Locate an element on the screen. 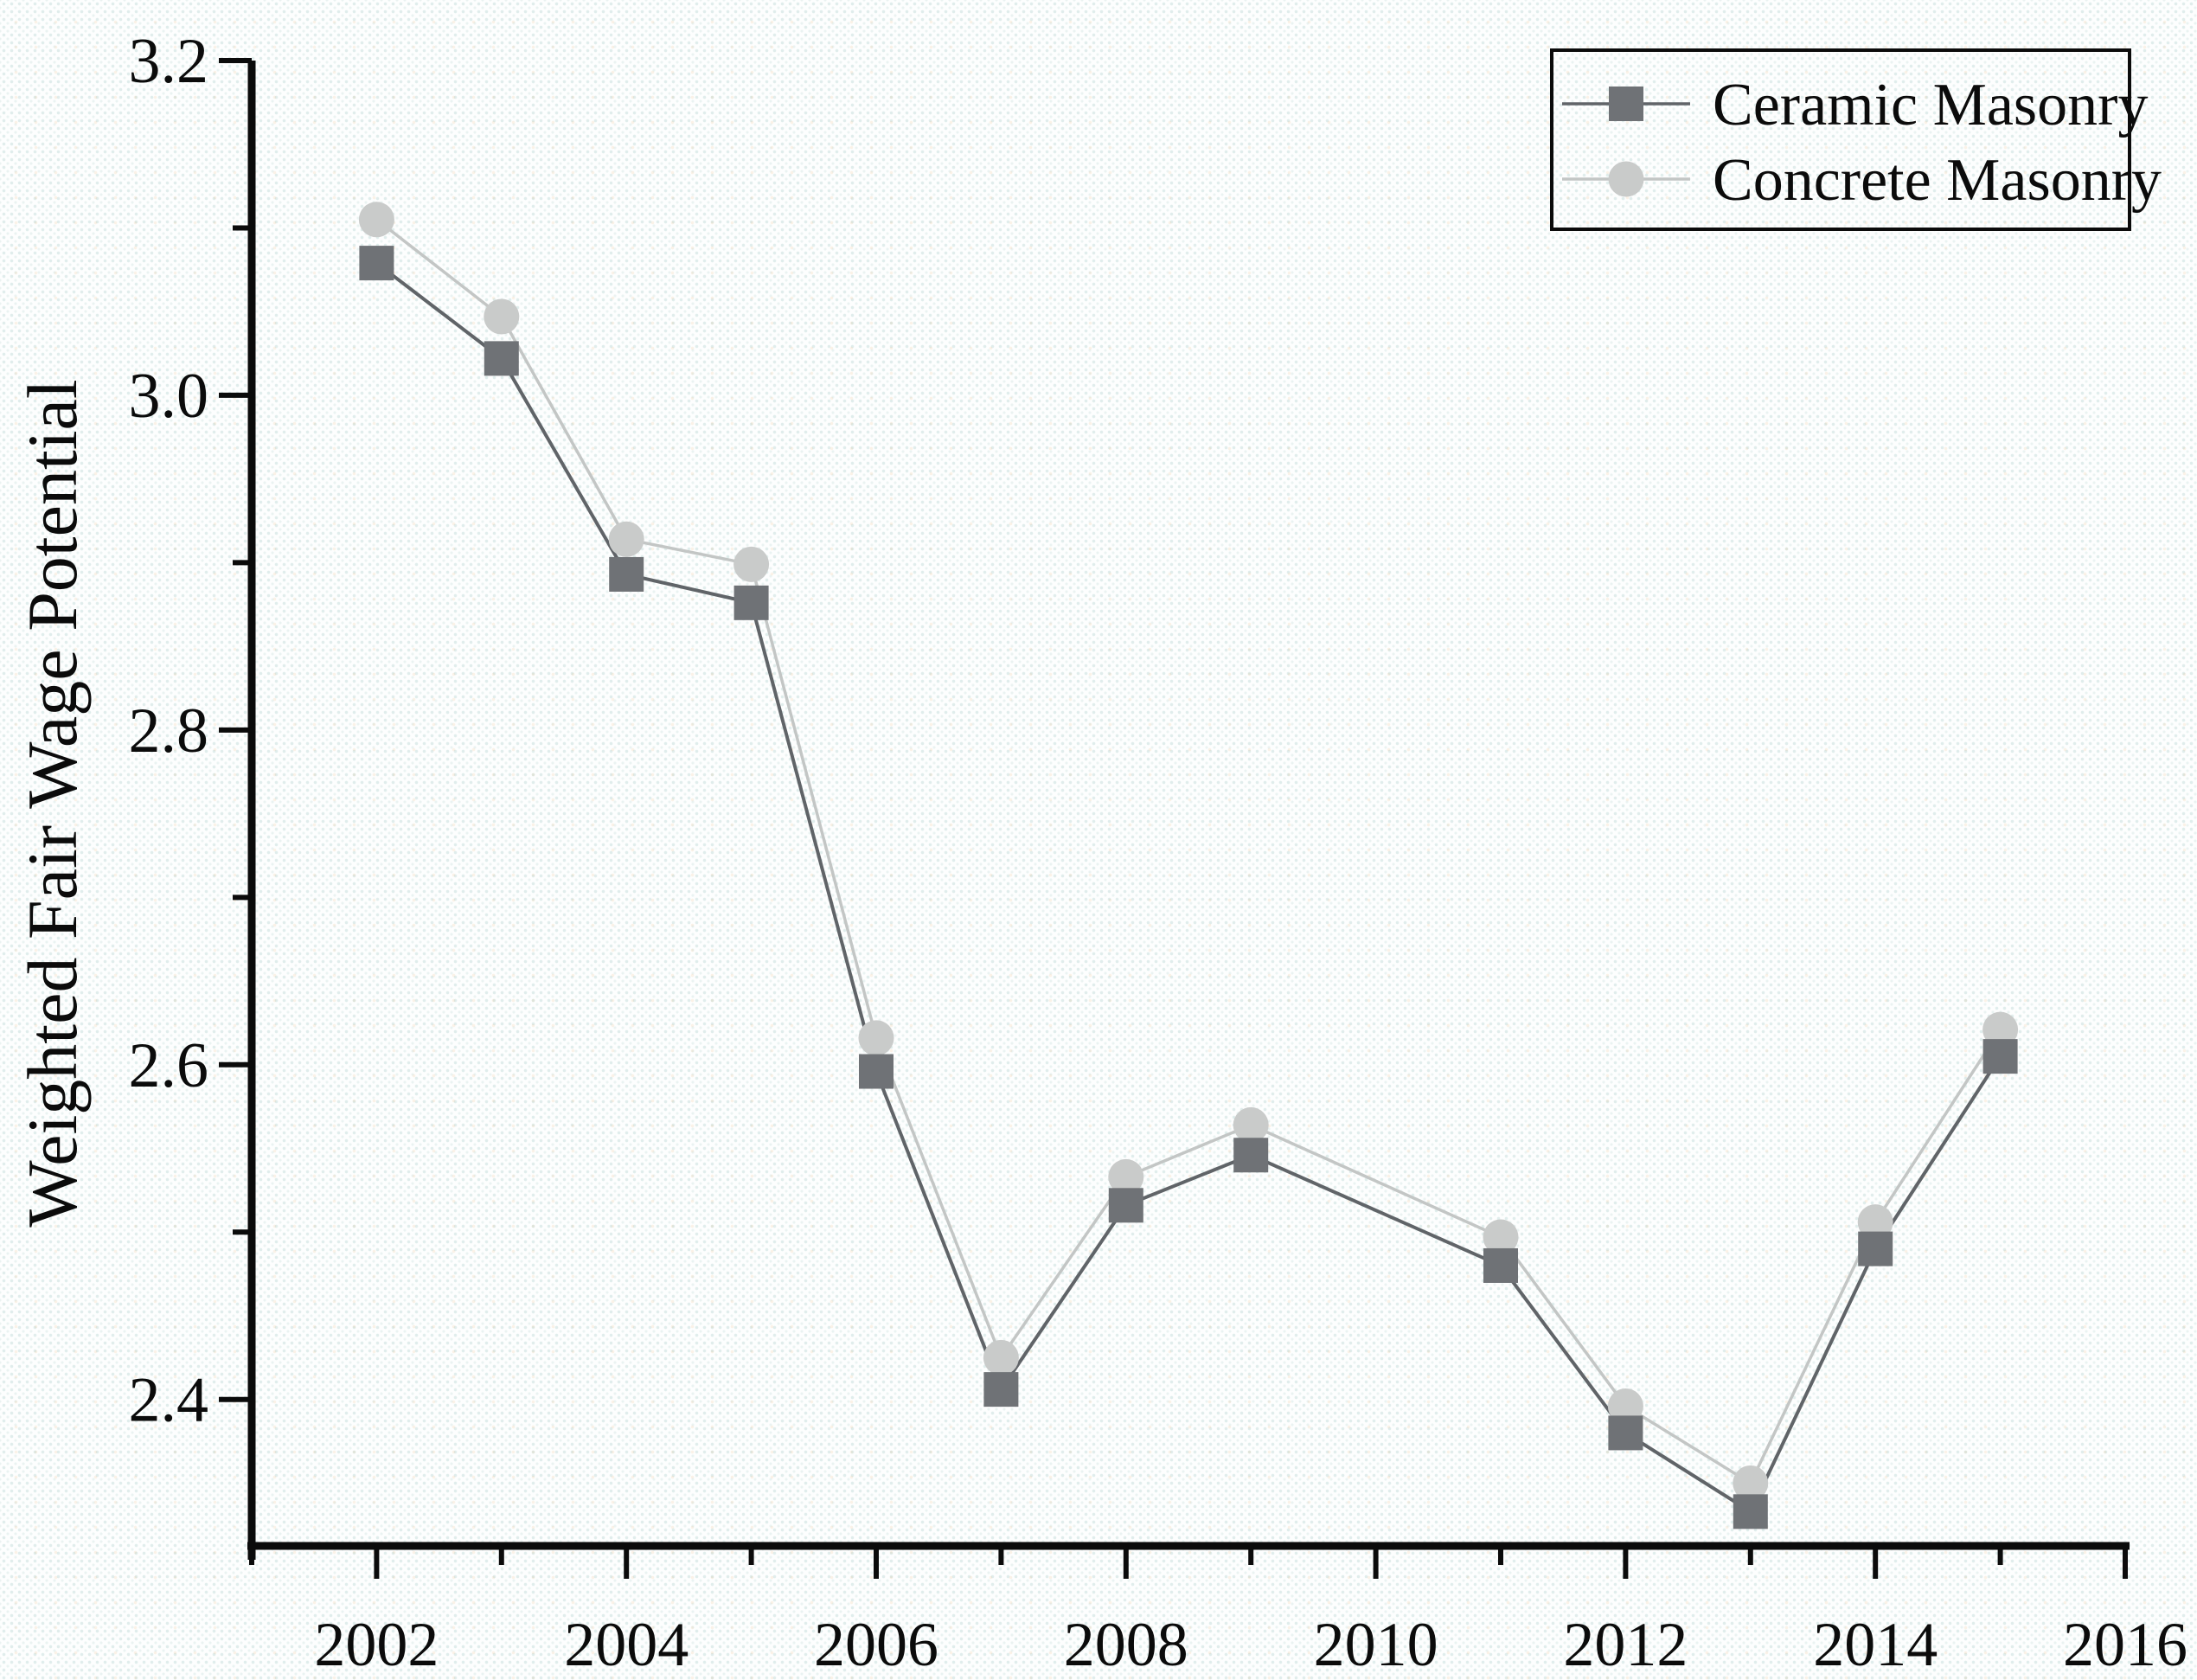  x-tick-label: 2008 is located at coordinates (1126, 1644).